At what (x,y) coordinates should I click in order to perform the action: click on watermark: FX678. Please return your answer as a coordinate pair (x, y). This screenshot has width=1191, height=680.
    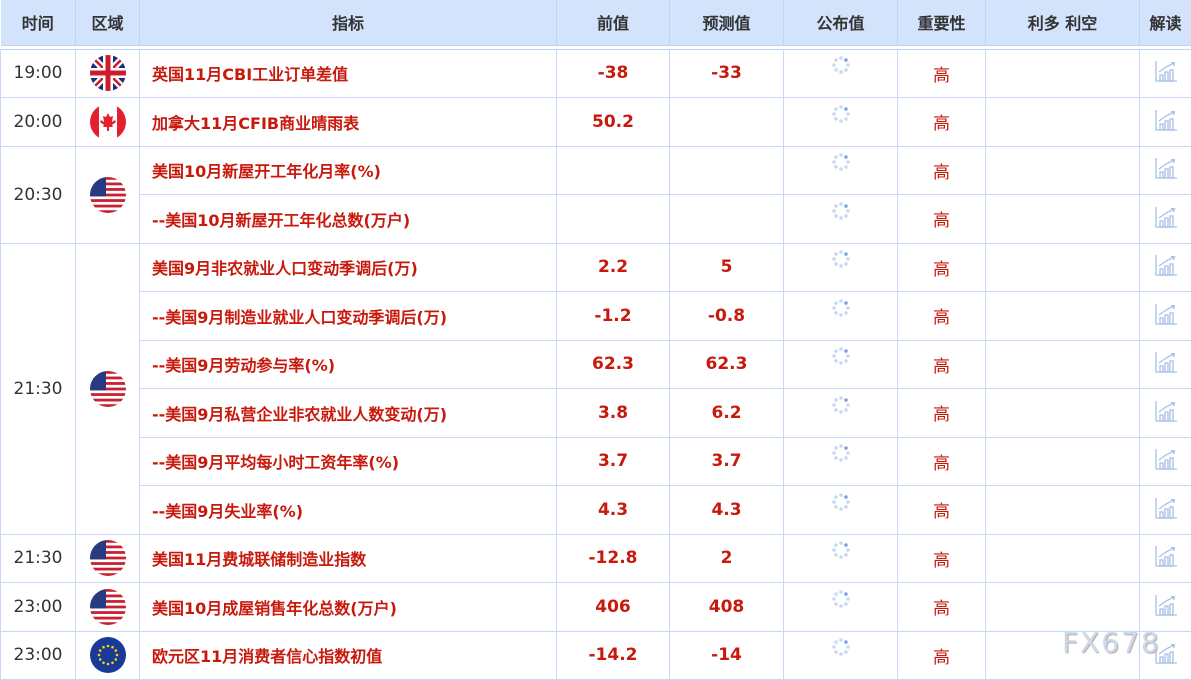
    Looking at the image, I should click on (1111, 642).